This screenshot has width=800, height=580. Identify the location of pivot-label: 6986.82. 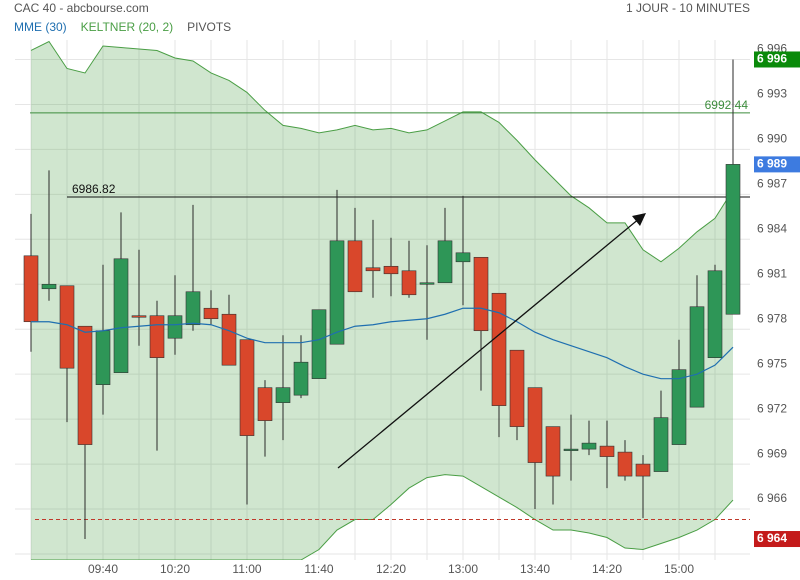
(94, 189).